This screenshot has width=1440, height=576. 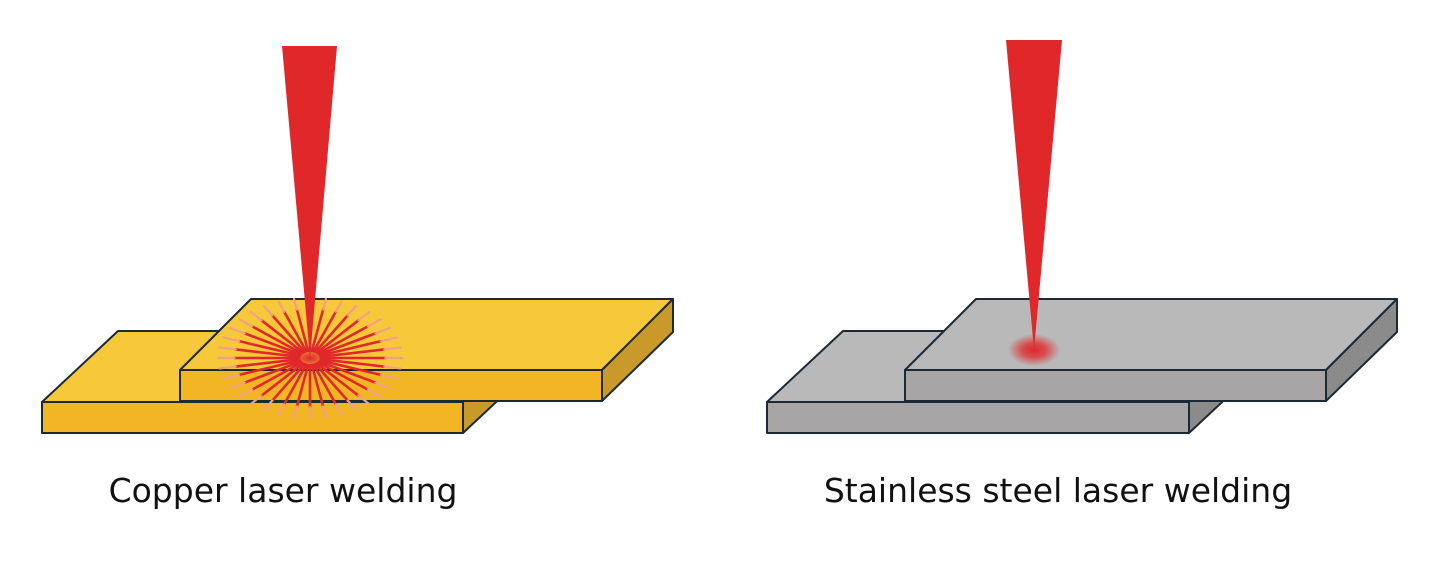 I want to click on heat-spread, so click(x=310, y=358).